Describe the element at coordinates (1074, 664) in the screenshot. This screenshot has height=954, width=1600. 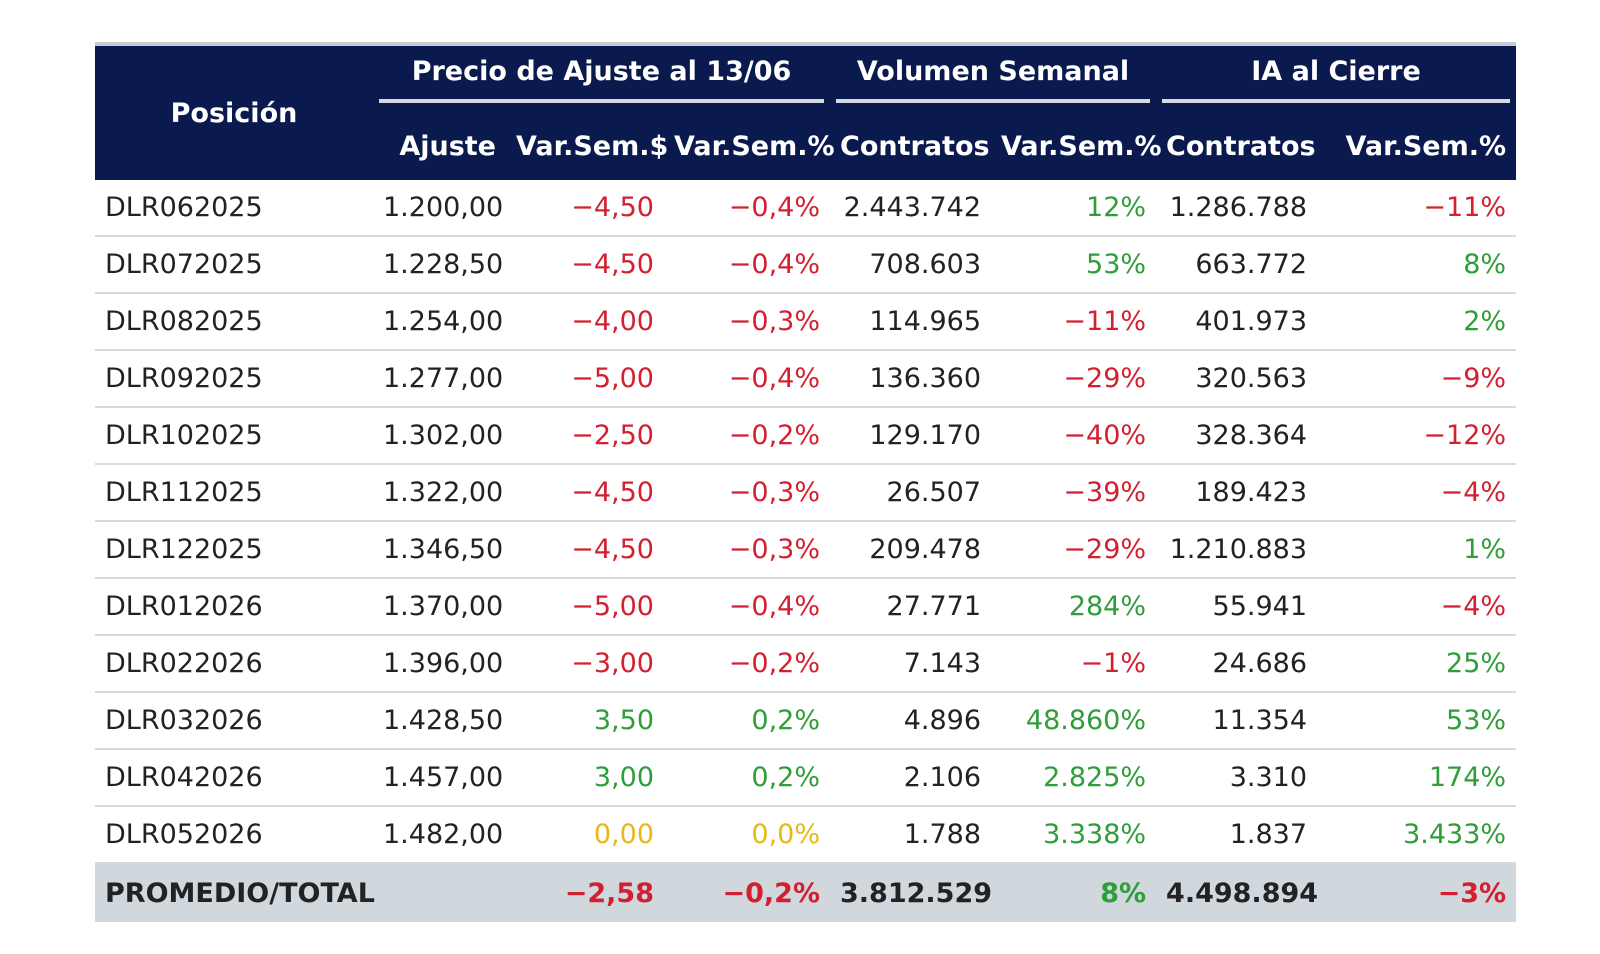
I see `vol-var-pct-cell: −1%` at that location.